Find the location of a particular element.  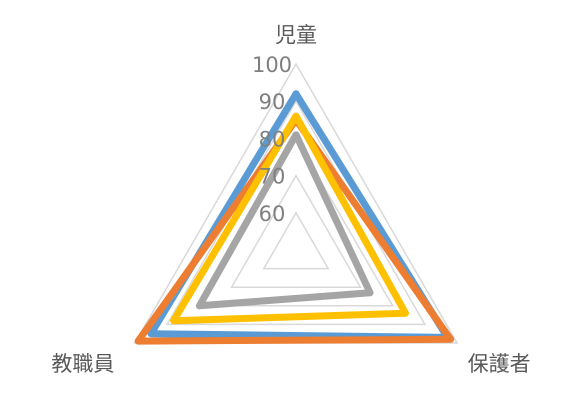

tick-label-90: 90 is located at coordinates (272, 102).